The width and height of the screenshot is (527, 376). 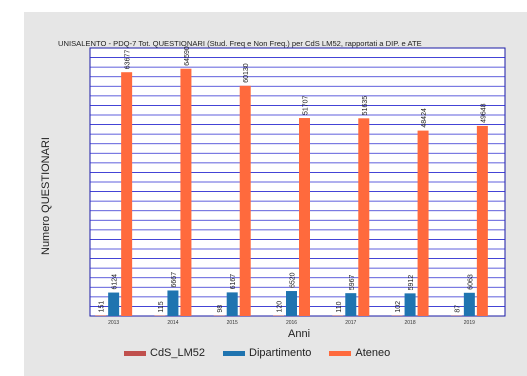 I want to click on data-label: 120, so click(x=280, y=307).